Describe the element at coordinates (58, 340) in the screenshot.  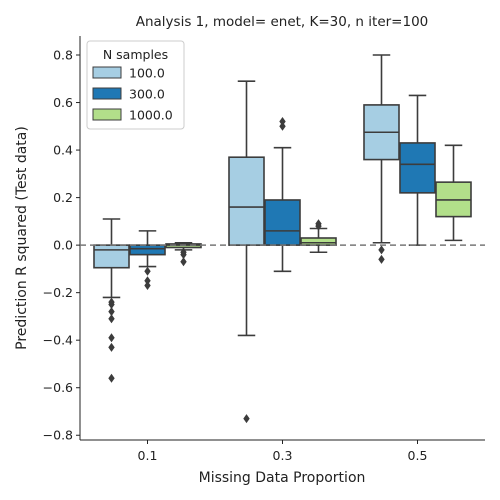
I see `y-tick-label: −0.4` at that location.